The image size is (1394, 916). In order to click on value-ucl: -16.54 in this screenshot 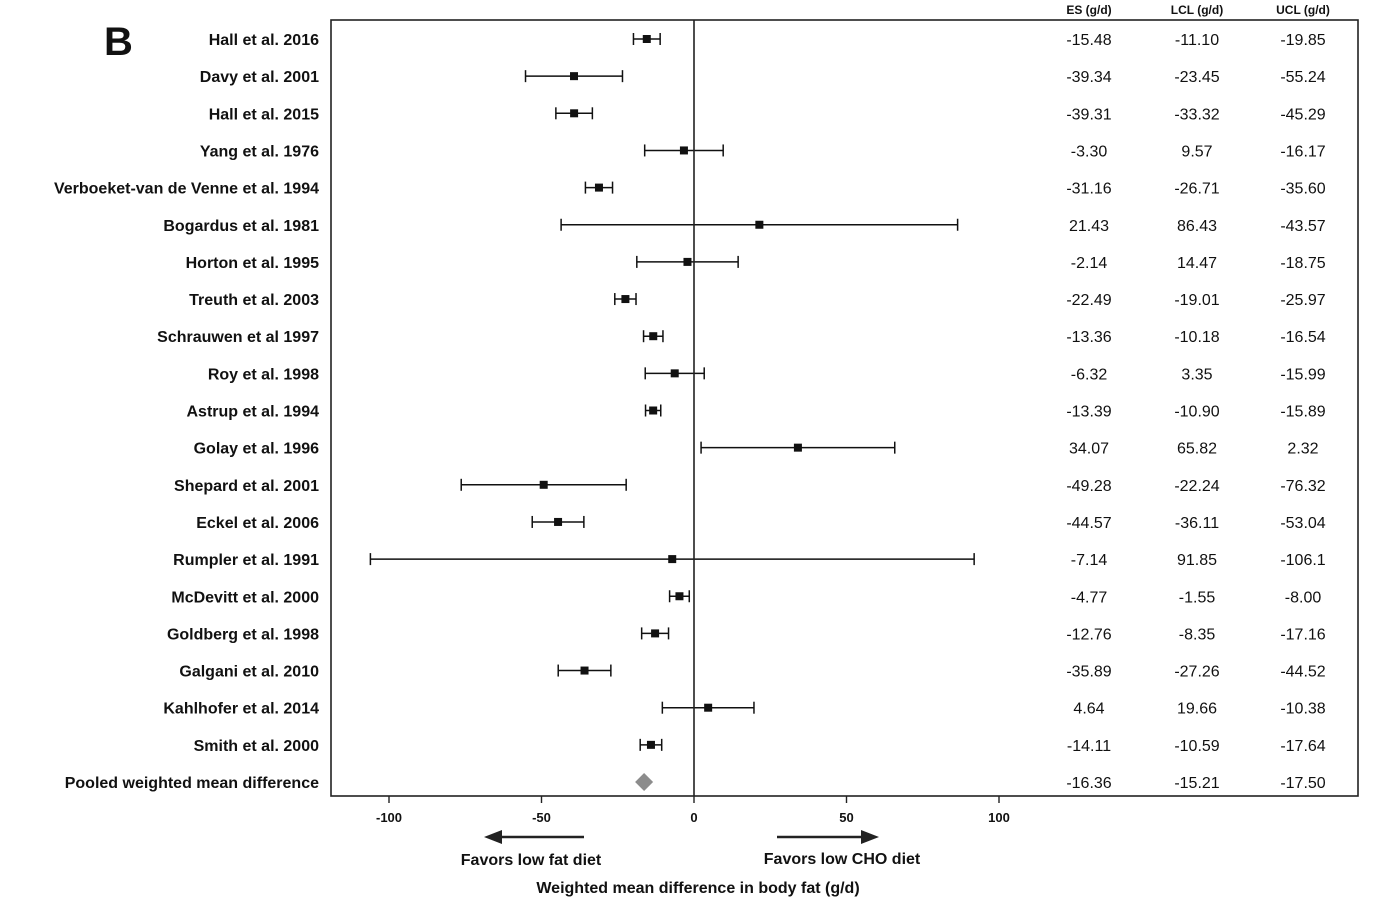, I will do `click(1302, 337)`.